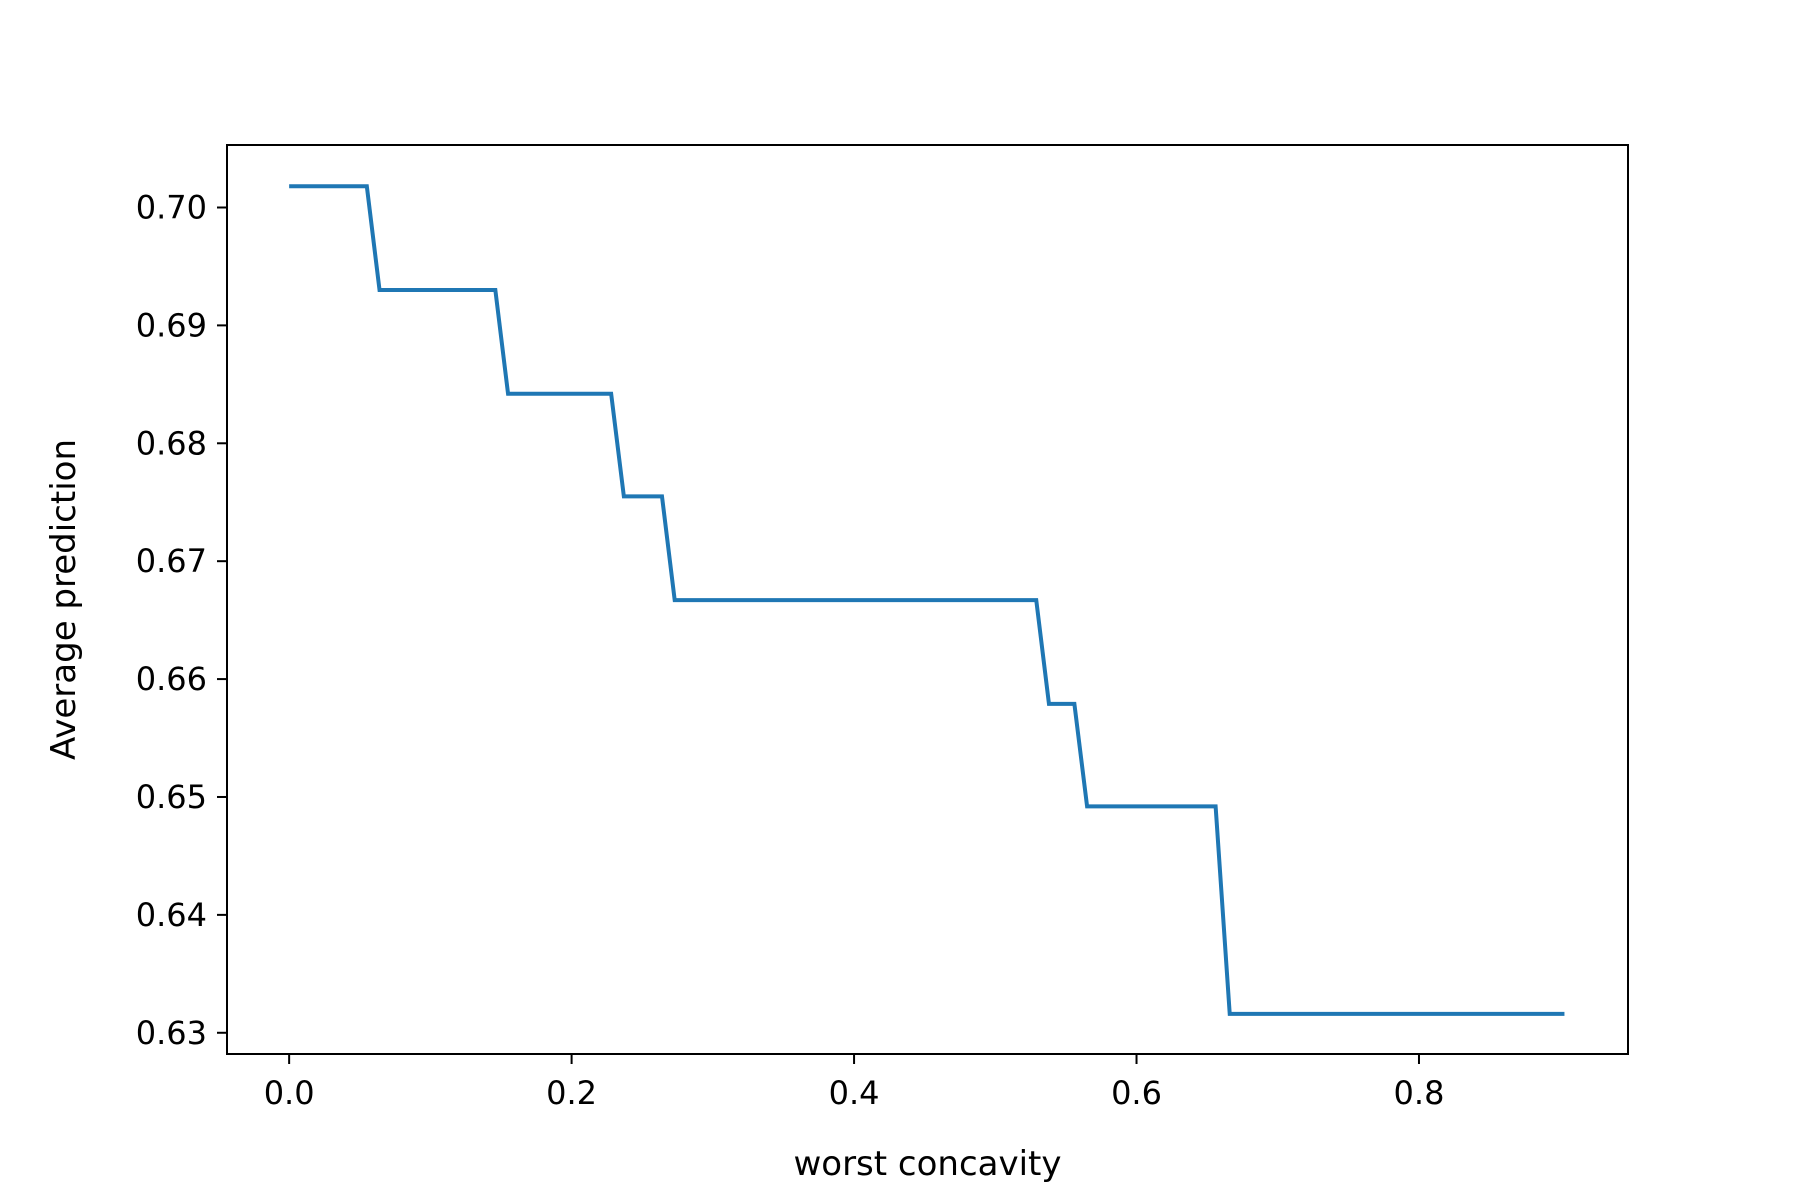 The image size is (1800, 1200). What do you see at coordinates (1136, 1093) in the screenshot?
I see `x-tick-label: 0.6` at bounding box center [1136, 1093].